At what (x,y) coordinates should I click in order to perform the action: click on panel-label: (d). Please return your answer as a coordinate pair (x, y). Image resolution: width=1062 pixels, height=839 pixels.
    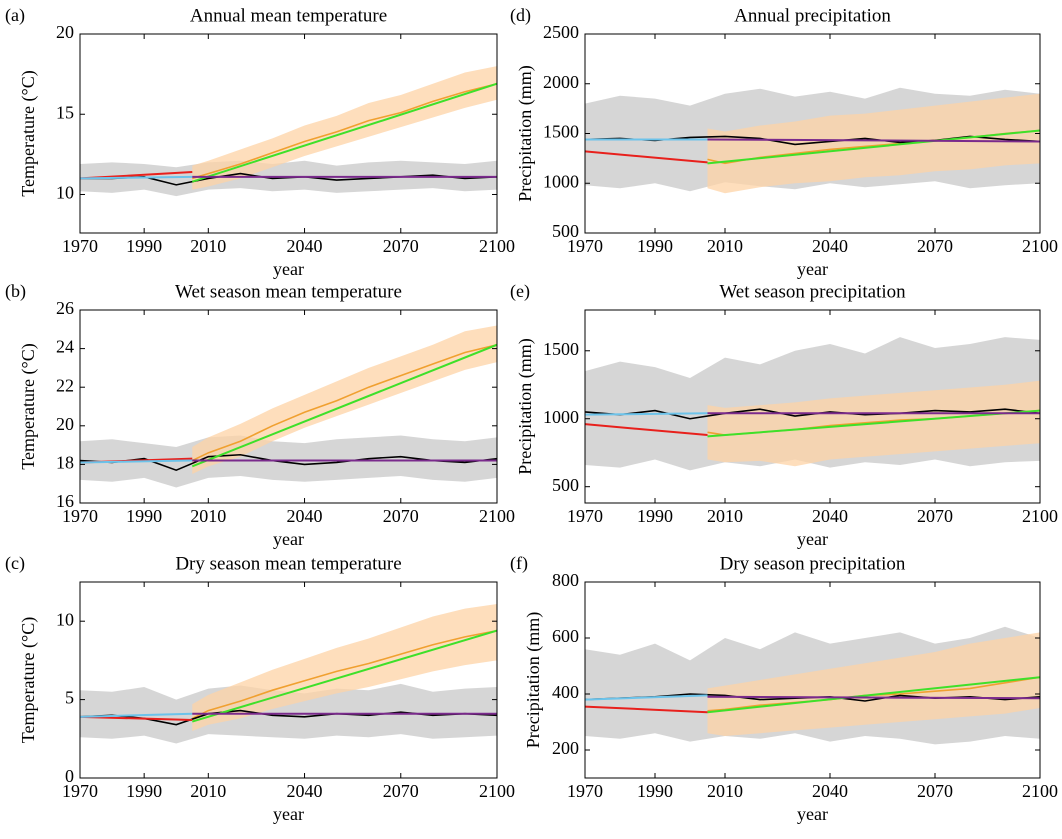
    Looking at the image, I should click on (520, 15).